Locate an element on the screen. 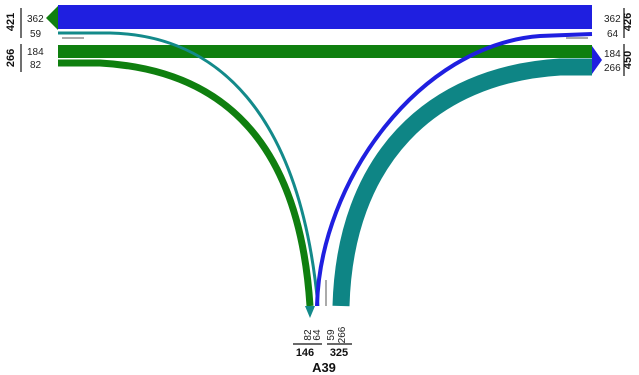 Image resolution: width=639 pixels, height=375 pixels. right-in-upper: 362 is located at coordinates (612, 19).